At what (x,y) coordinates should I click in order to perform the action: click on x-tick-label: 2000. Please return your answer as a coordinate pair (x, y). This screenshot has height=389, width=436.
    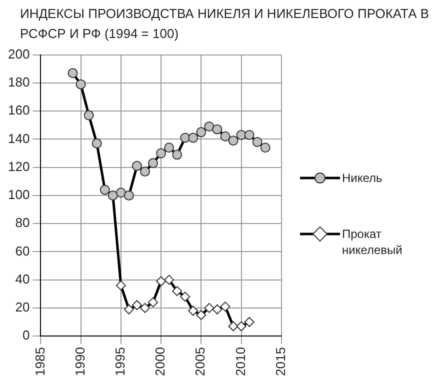
    Looking at the image, I should click on (160, 361).